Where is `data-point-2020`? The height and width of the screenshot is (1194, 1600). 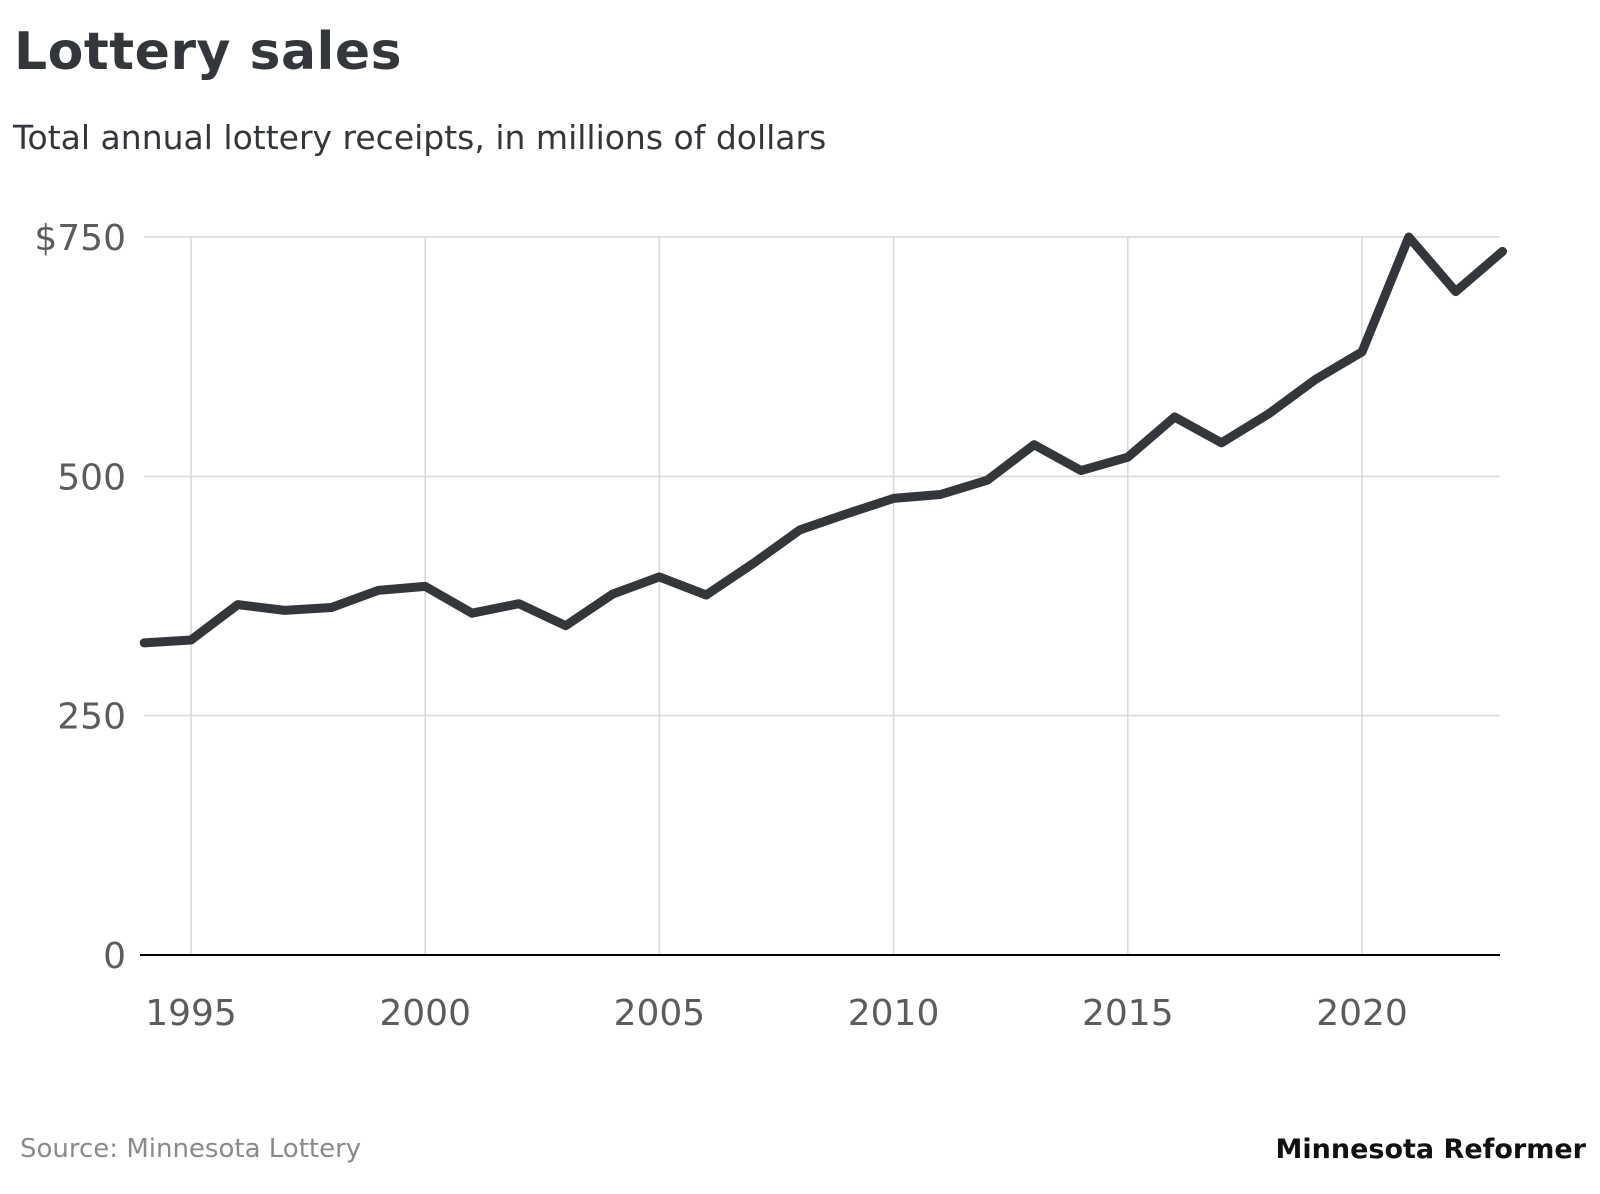
data-point-2020 is located at coordinates (1362, 352).